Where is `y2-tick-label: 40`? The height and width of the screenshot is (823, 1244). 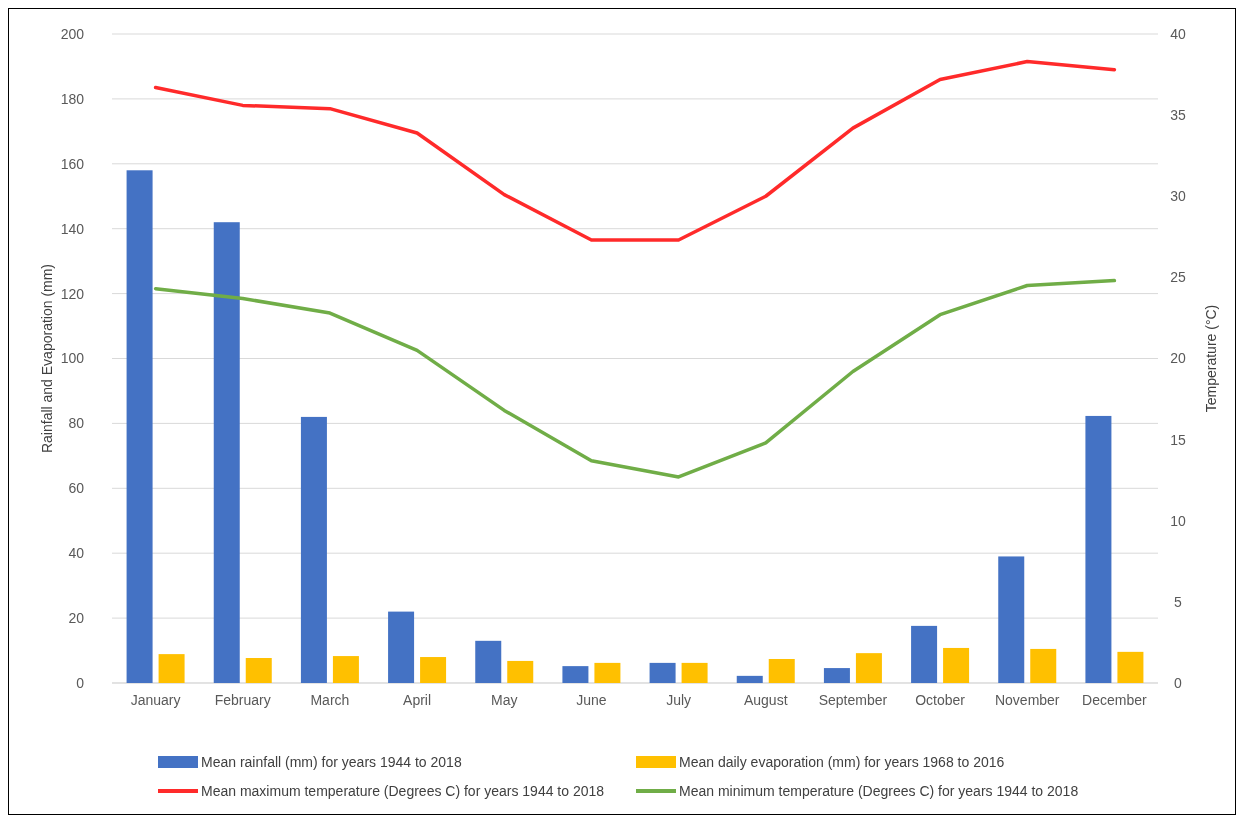 y2-tick-label: 40 is located at coordinates (1178, 33).